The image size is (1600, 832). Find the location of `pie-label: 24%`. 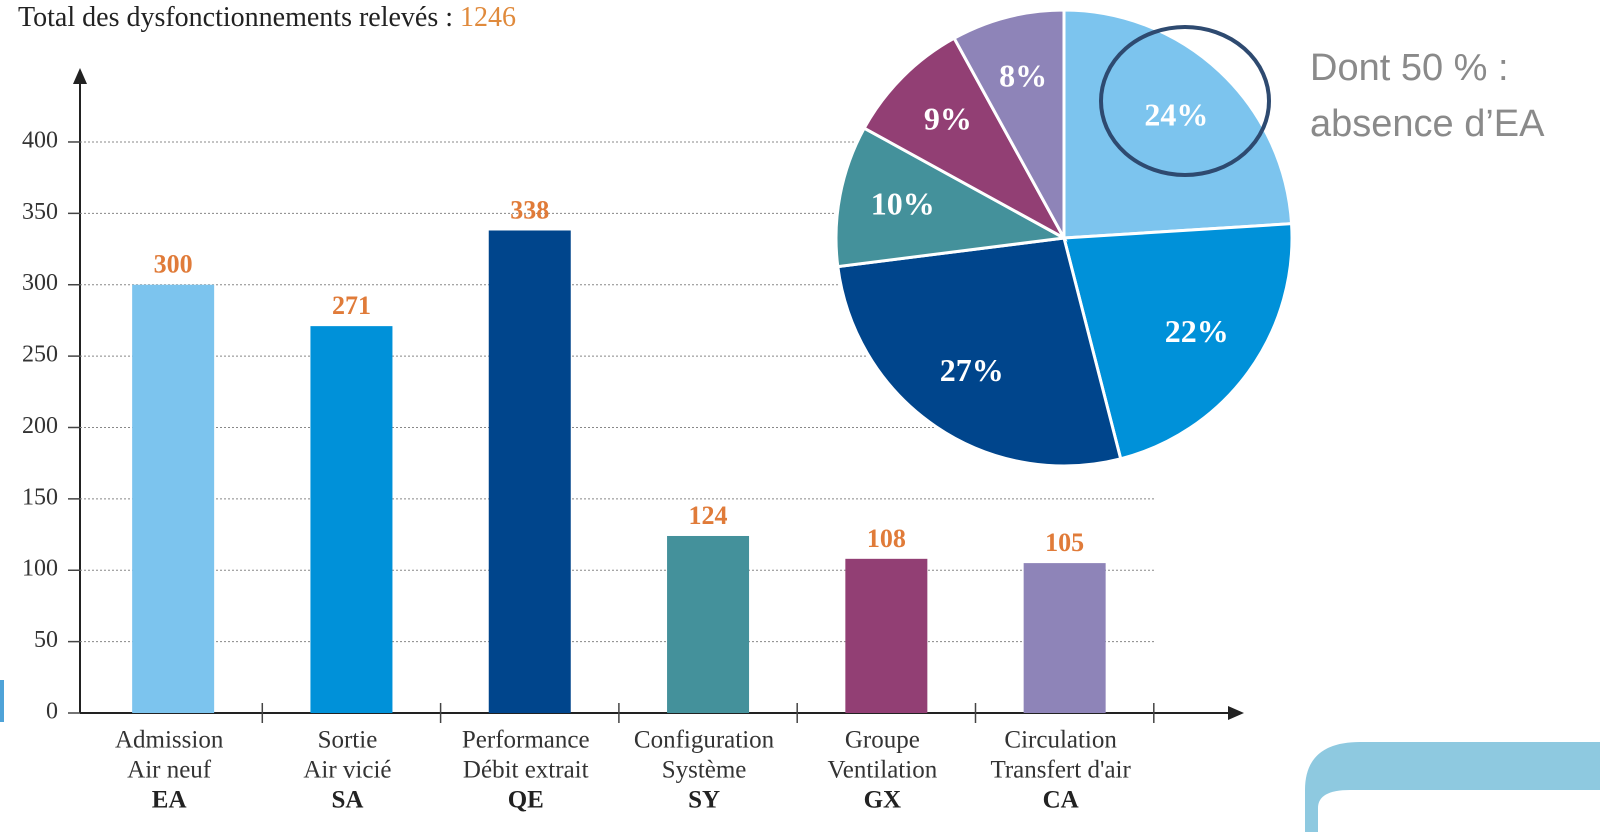

pie-label: 24% is located at coordinates (1176, 115).